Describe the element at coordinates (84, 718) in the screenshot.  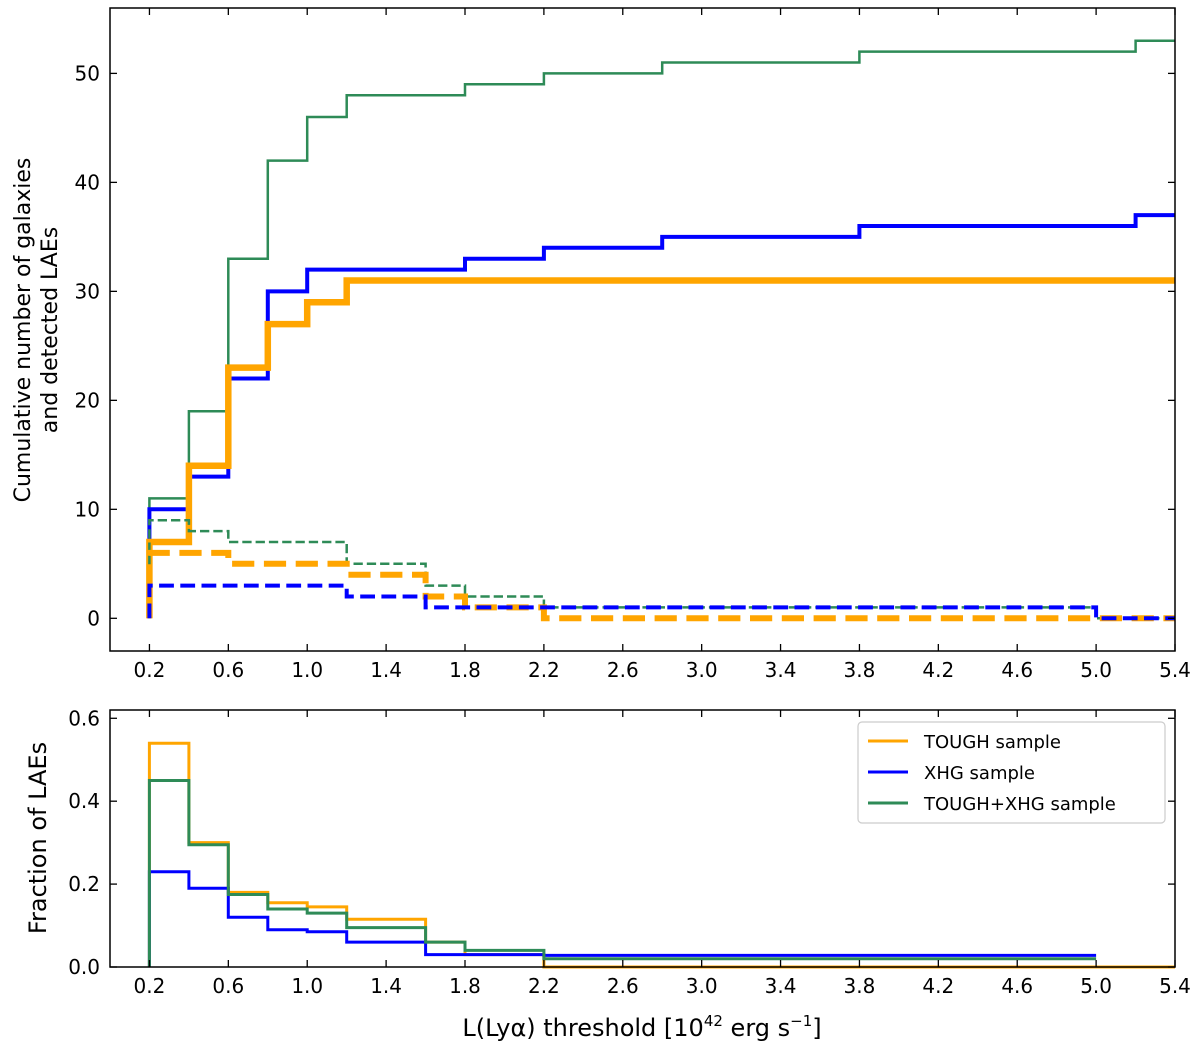
I see `fraction-ytick-label: 0.6` at that location.